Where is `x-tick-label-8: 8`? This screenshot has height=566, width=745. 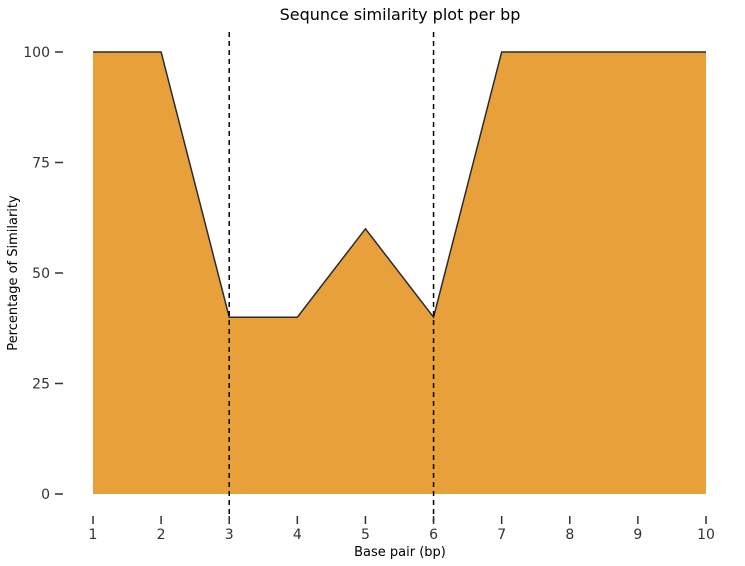
x-tick-label-8: 8 is located at coordinates (569, 535).